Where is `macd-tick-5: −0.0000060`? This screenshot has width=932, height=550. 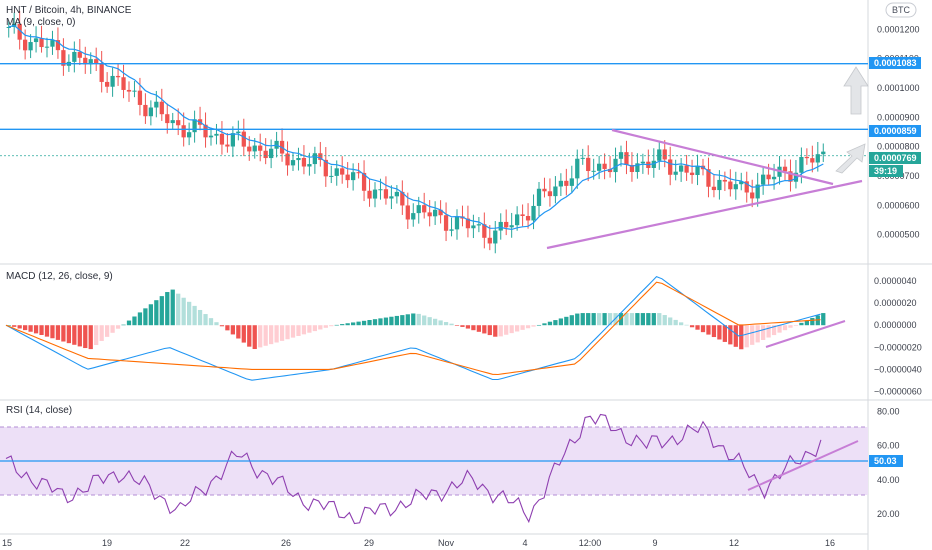
macd-tick-5: −0.0000060 is located at coordinates (898, 391).